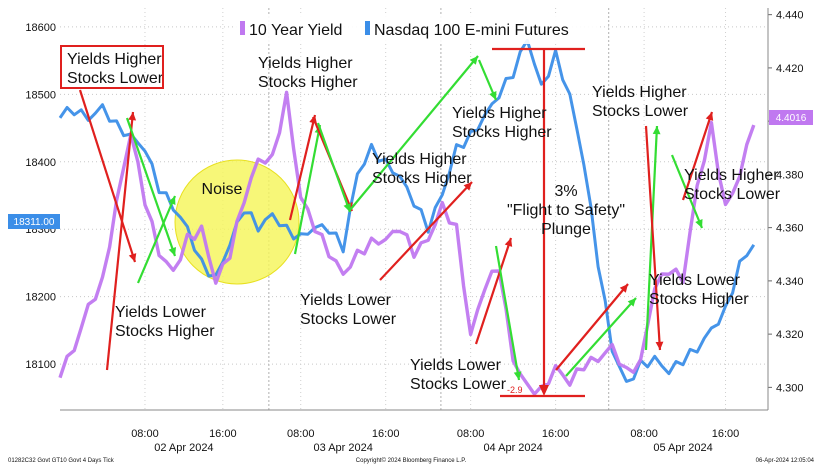  Describe the element at coordinates (566, 229) in the screenshot. I see `annotation-8-line-2: Plunge` at that location.